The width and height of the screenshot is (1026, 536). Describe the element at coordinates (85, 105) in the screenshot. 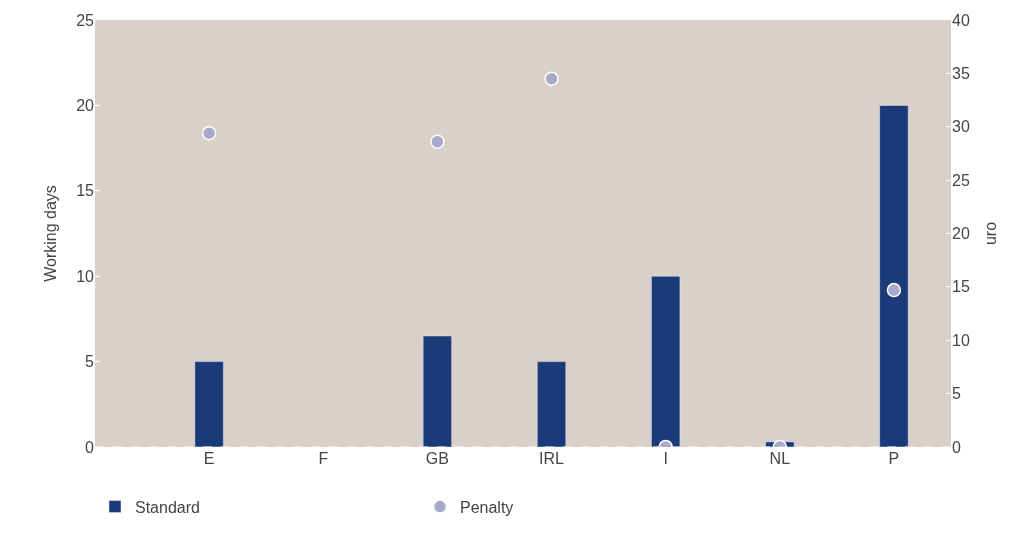

I see `y-tick-label: 20` at that location.